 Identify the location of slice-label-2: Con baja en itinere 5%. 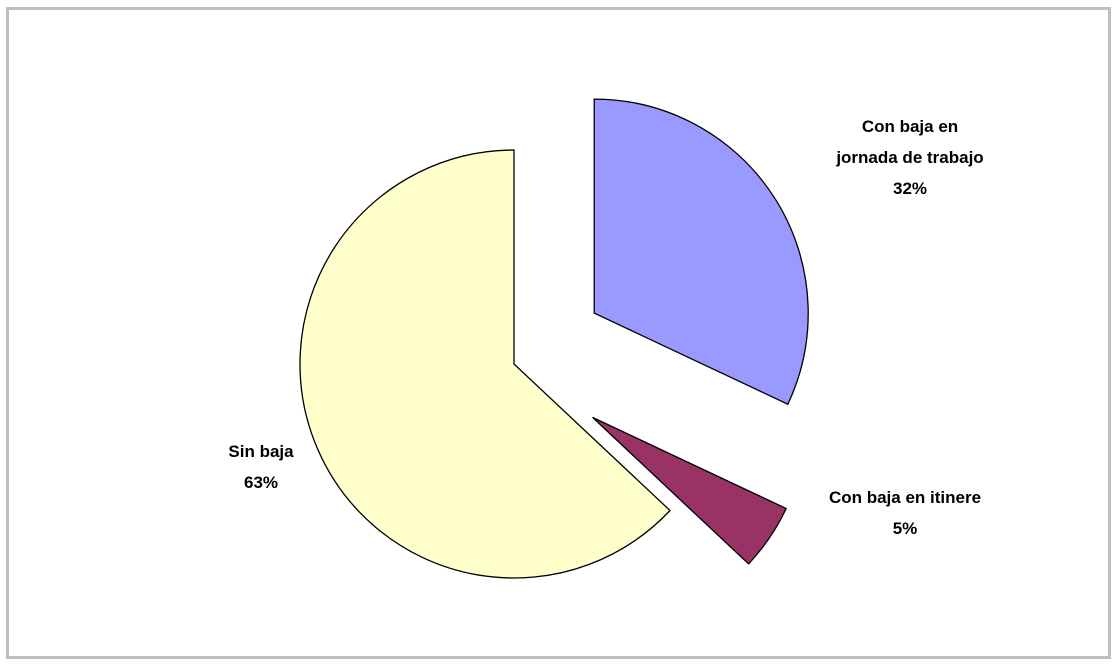
(905, 513).